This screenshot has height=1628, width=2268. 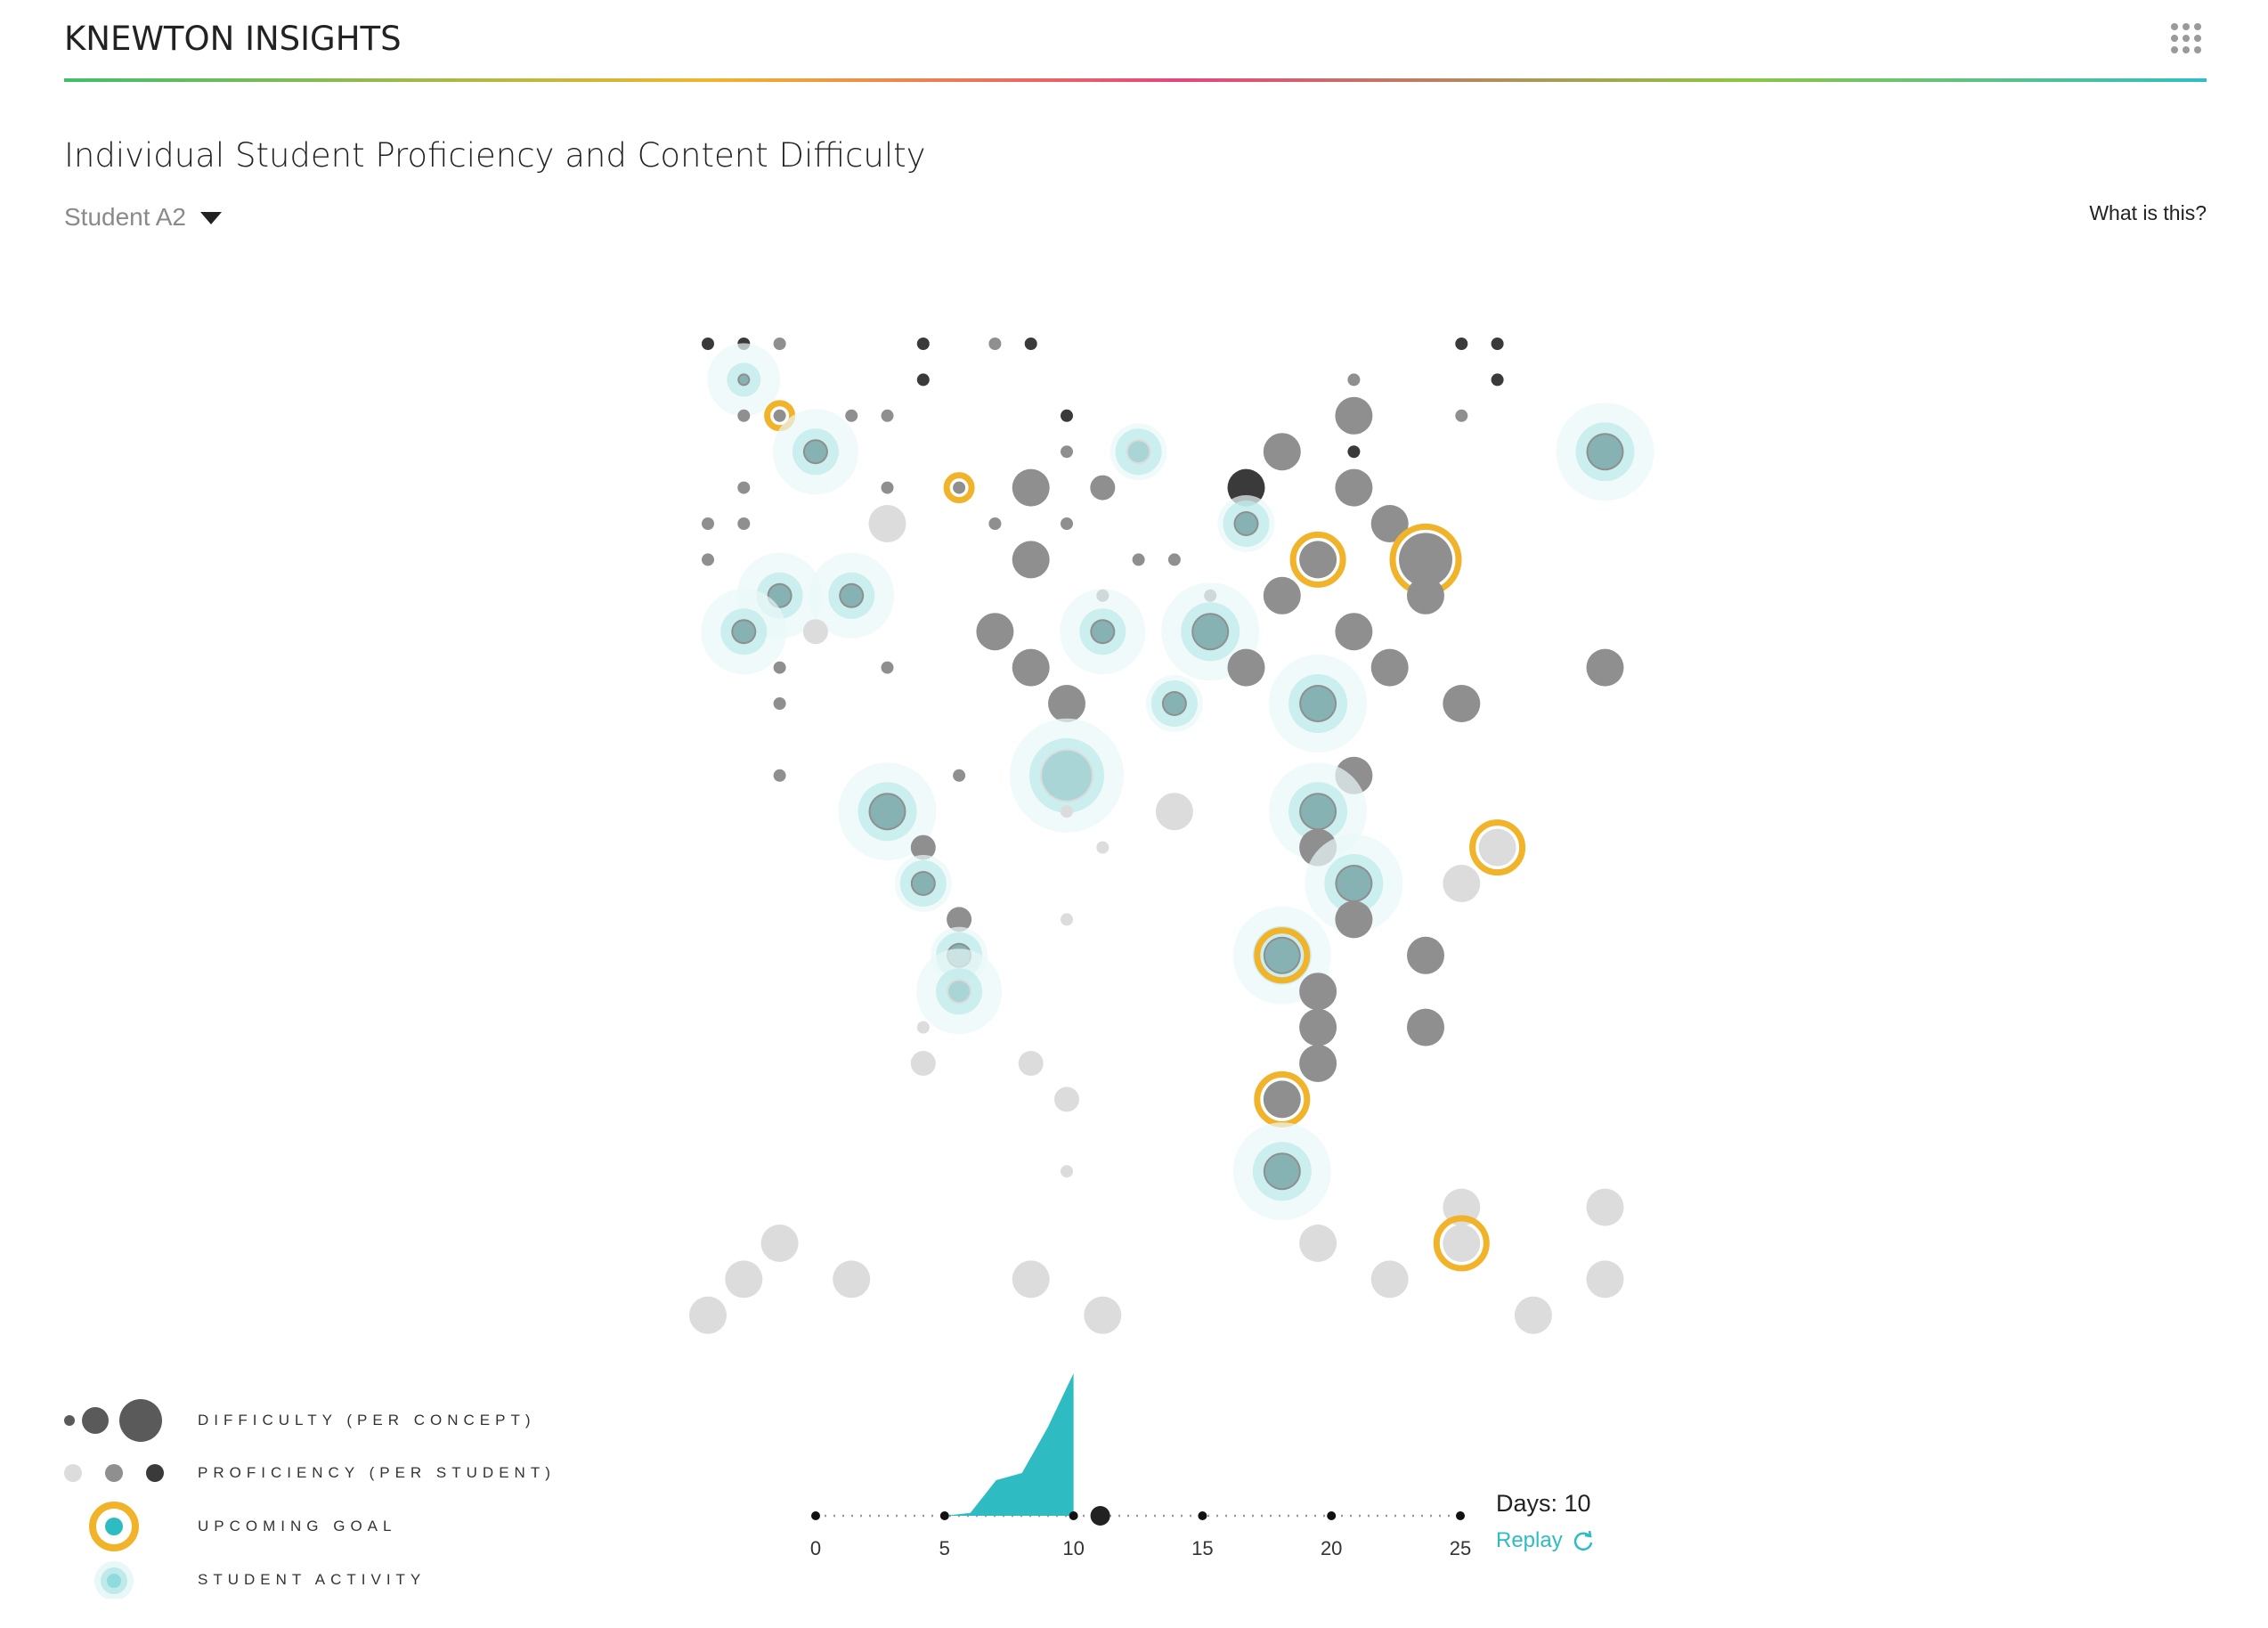 What do you see at coordinates (1135, 80) in the screenshot?
I see `header-divider` at bounding box center [1135, 80].